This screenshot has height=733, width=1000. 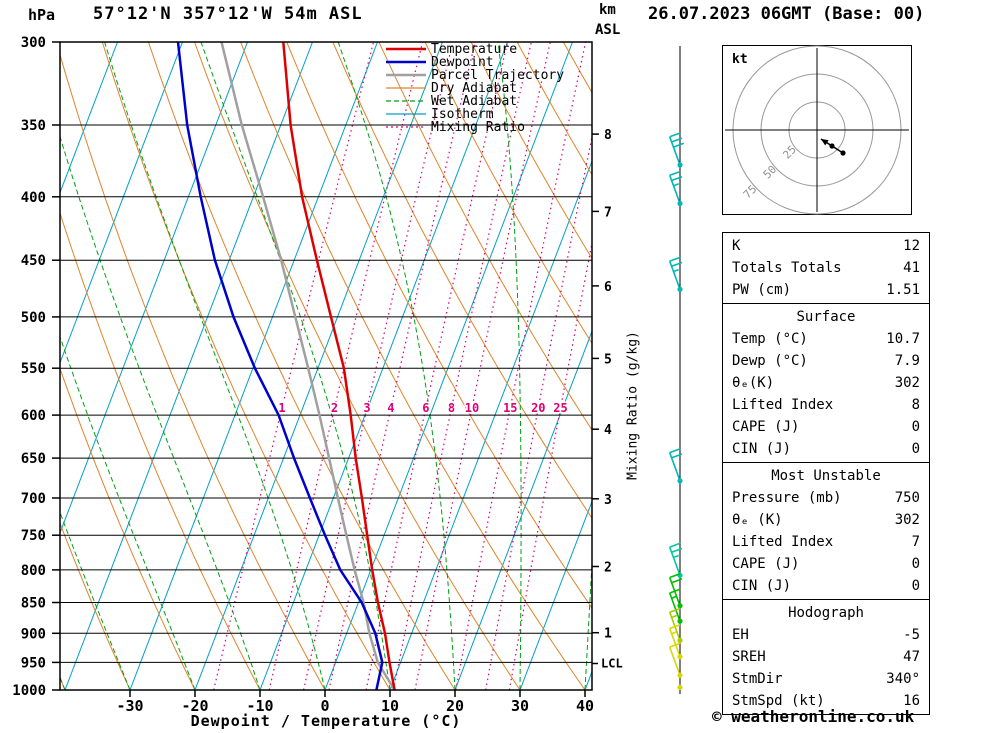 What do you see at coordinates (33, 126) in the screenshot?
I see `pressure-tick-label: 350` at bounding box center [33, 126].